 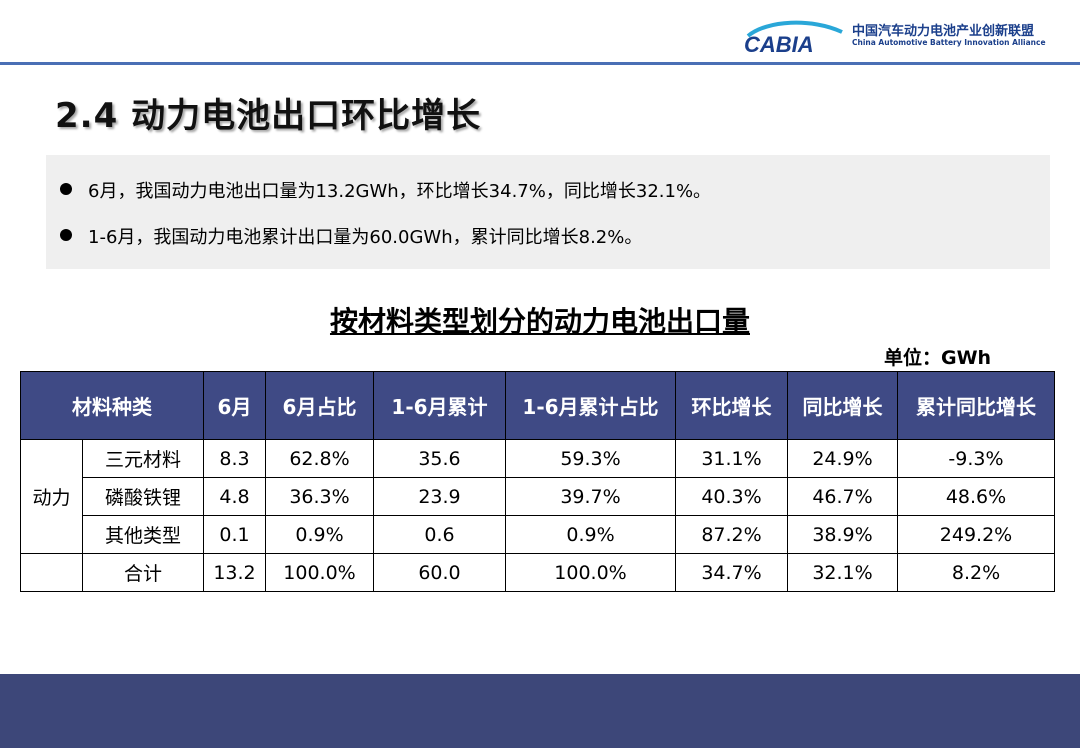 What do you see at coordinates (143, 572) in the screenshot?
I see `row-label: 合计` at bounding box center [143, 572].